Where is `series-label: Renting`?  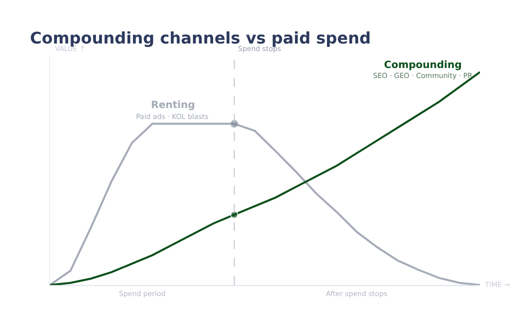 series-label: Renting is located at coordinates (173, 105).